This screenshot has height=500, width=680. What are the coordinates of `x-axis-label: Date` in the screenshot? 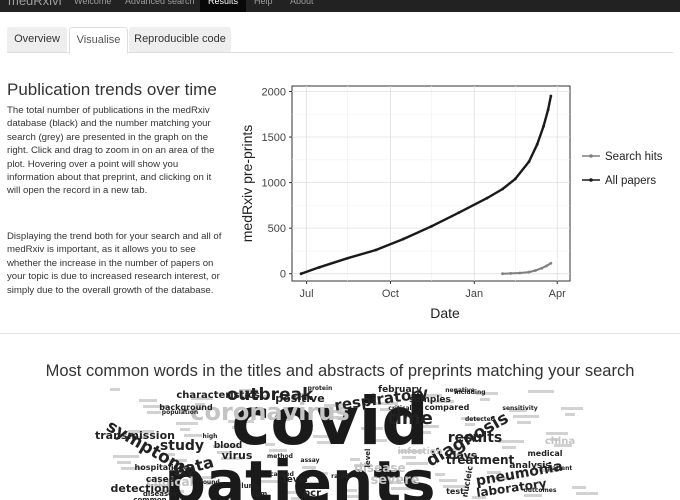 It's located at (445, 313).